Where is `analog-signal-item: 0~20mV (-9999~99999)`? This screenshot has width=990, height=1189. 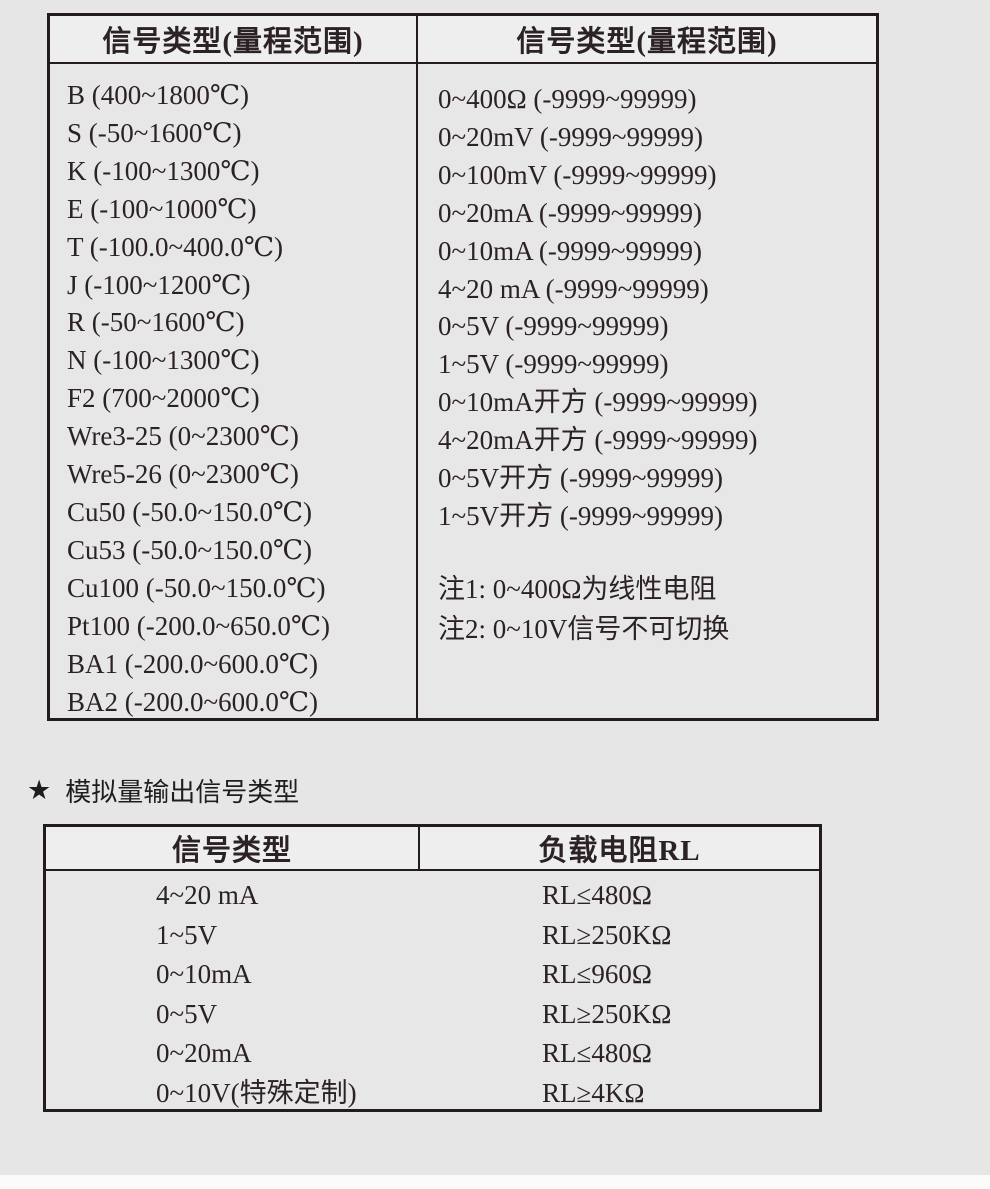 analog-signal-item: 0~20mV (-9999~99999) is located at coordinates (570, 136).